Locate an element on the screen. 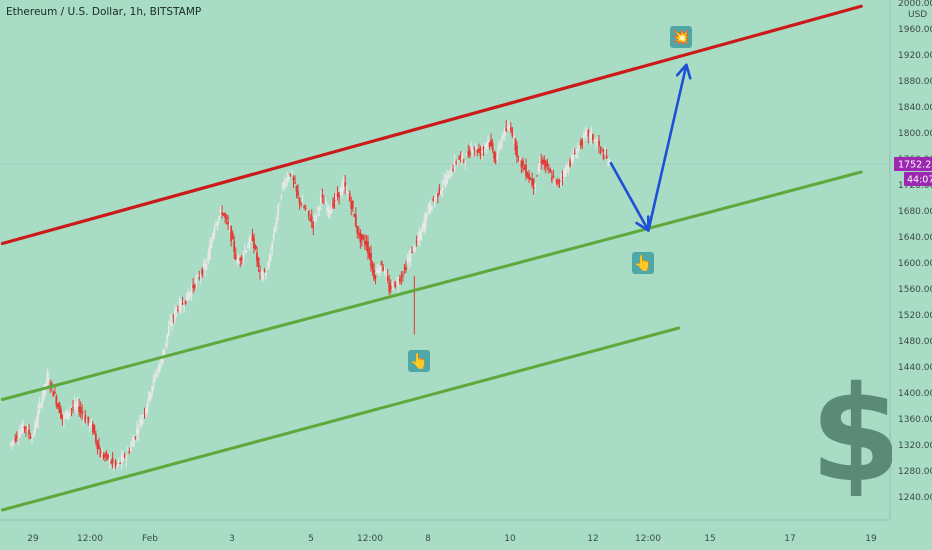 This screenshot has height=550, width=932. x-tick-label: 12:00 is located at coordinates (648, 539).